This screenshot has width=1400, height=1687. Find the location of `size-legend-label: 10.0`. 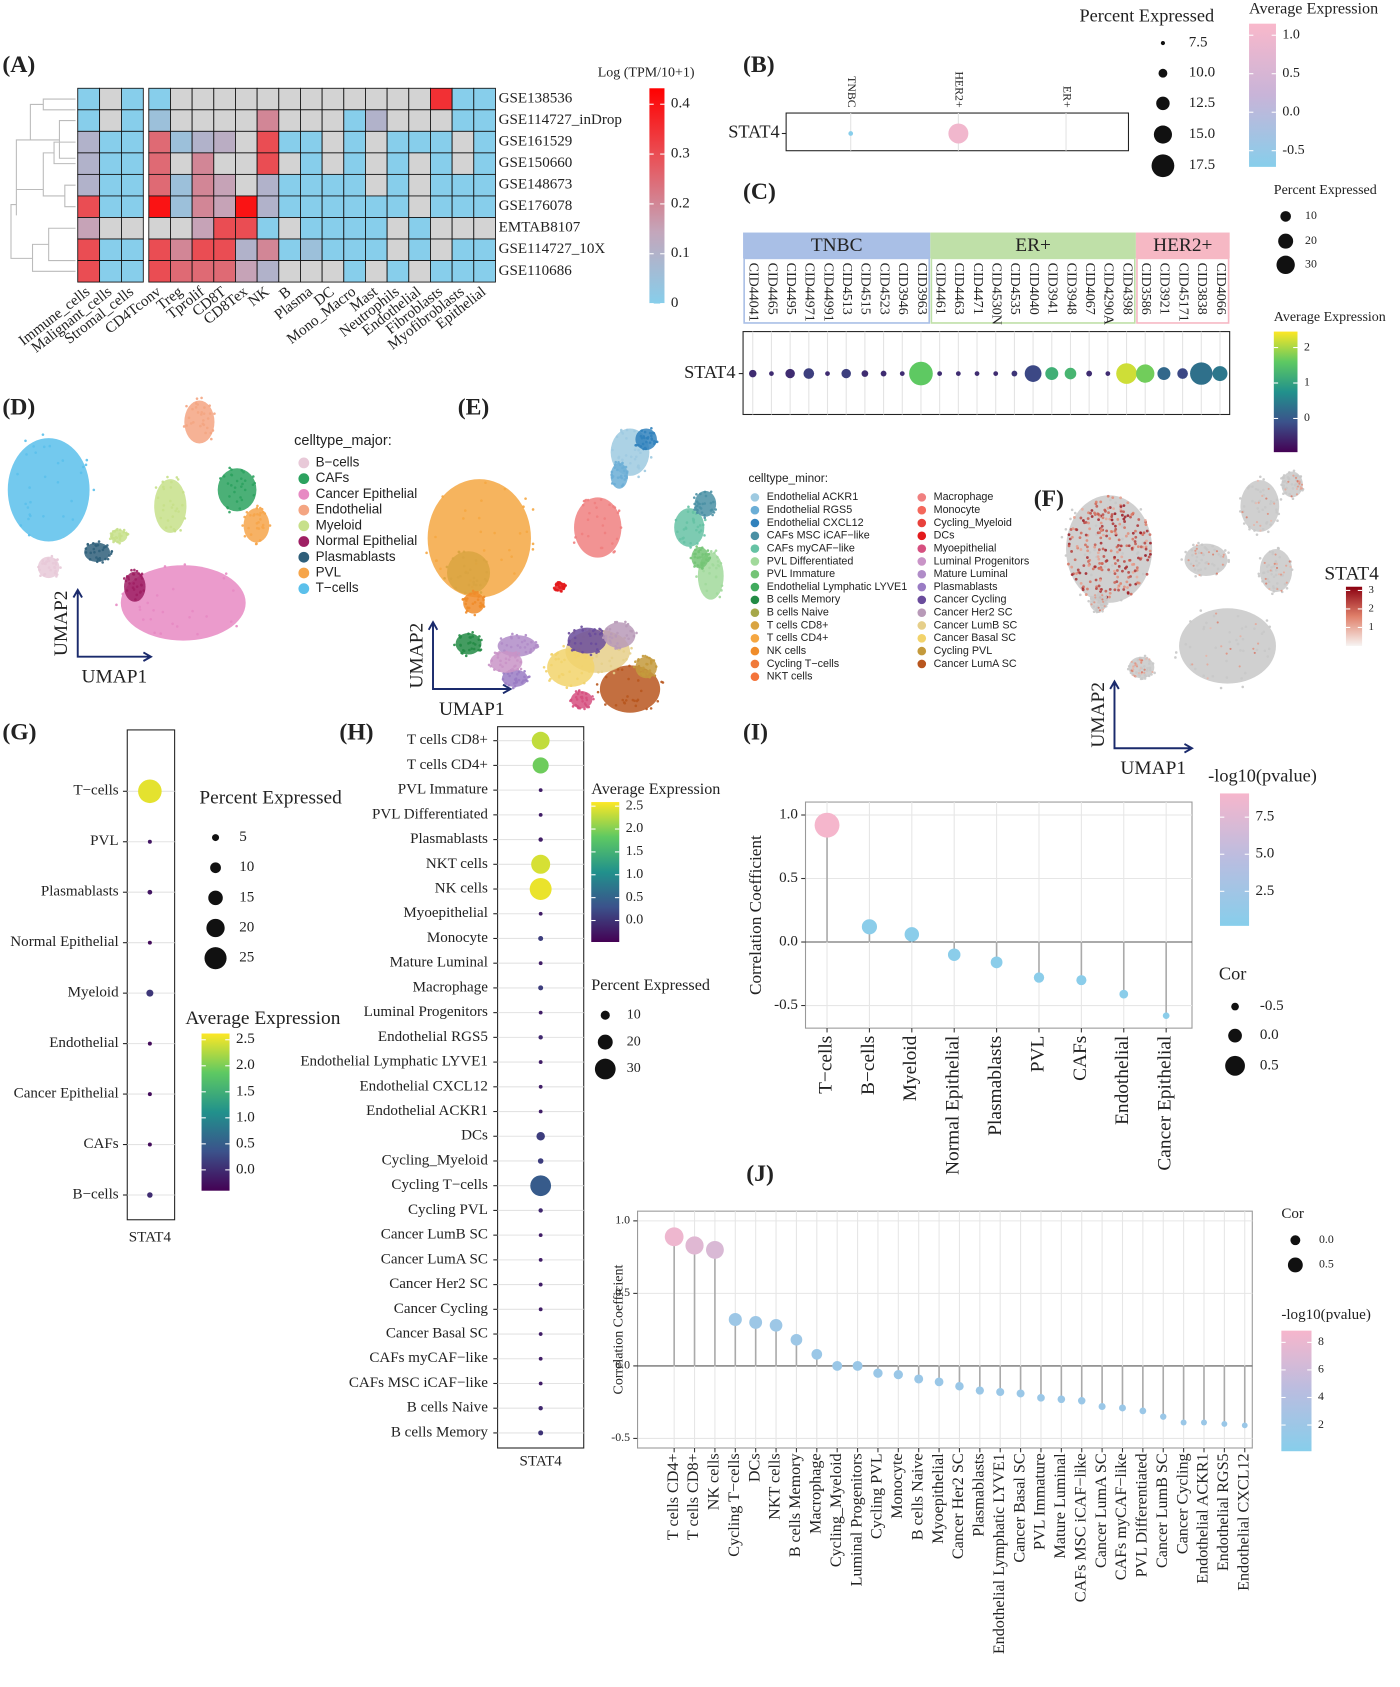

size-legend-label: 10.0 is located at coordinates (1202, 73).